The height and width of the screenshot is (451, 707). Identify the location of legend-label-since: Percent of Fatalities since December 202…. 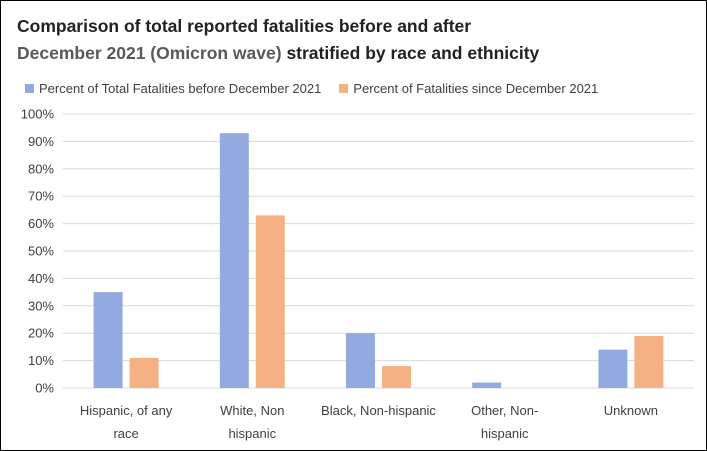
(476, 88).